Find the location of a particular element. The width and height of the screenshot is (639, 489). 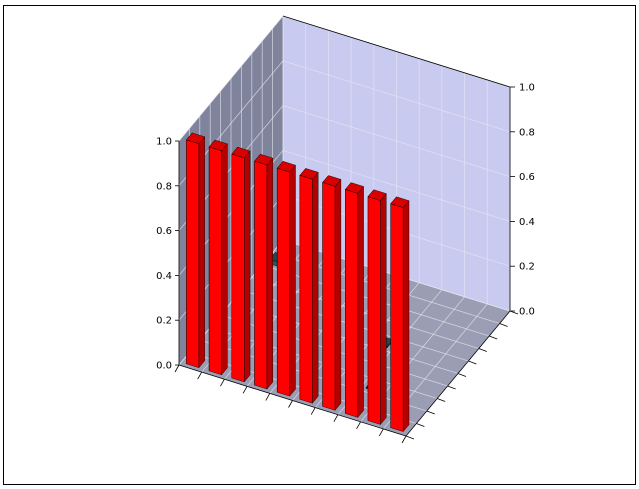

z-tick-label-left: 0.0 is located at coordinates (164, 366).